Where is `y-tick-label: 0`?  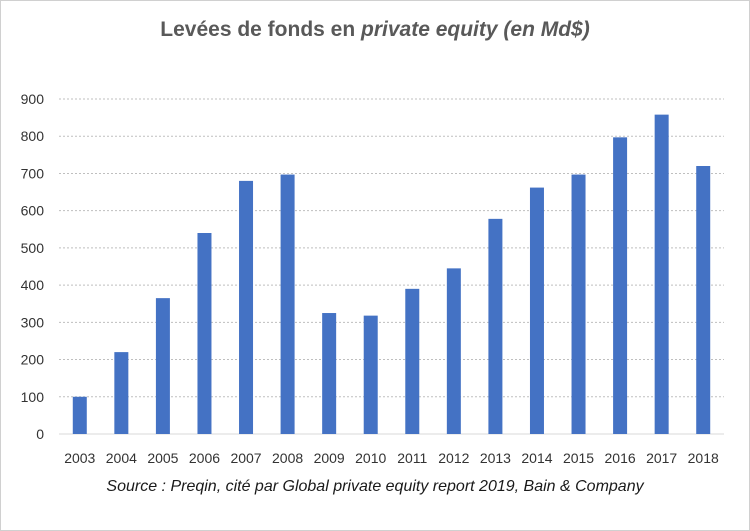 y-tick-label: 0 is located at coordinates (40, 434).